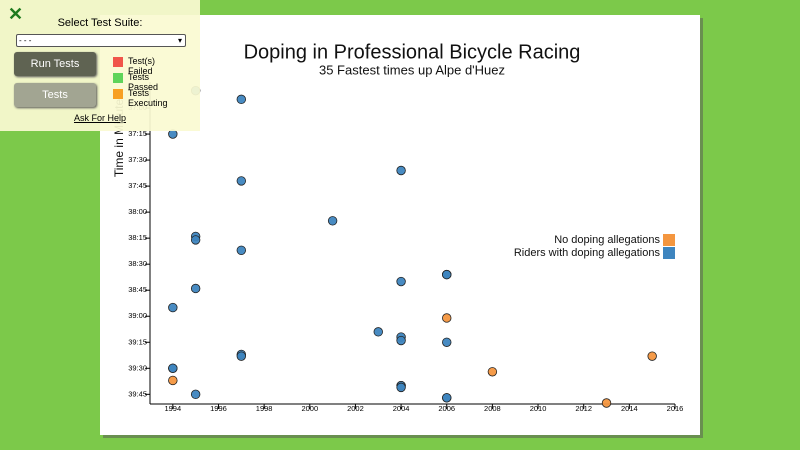 The height and width of the screenshot is (450, 800). What do you see at coordinates (446, 408) in the screenshot?
I see `x-tick-label: 2006` at bounding box center [446, 408].